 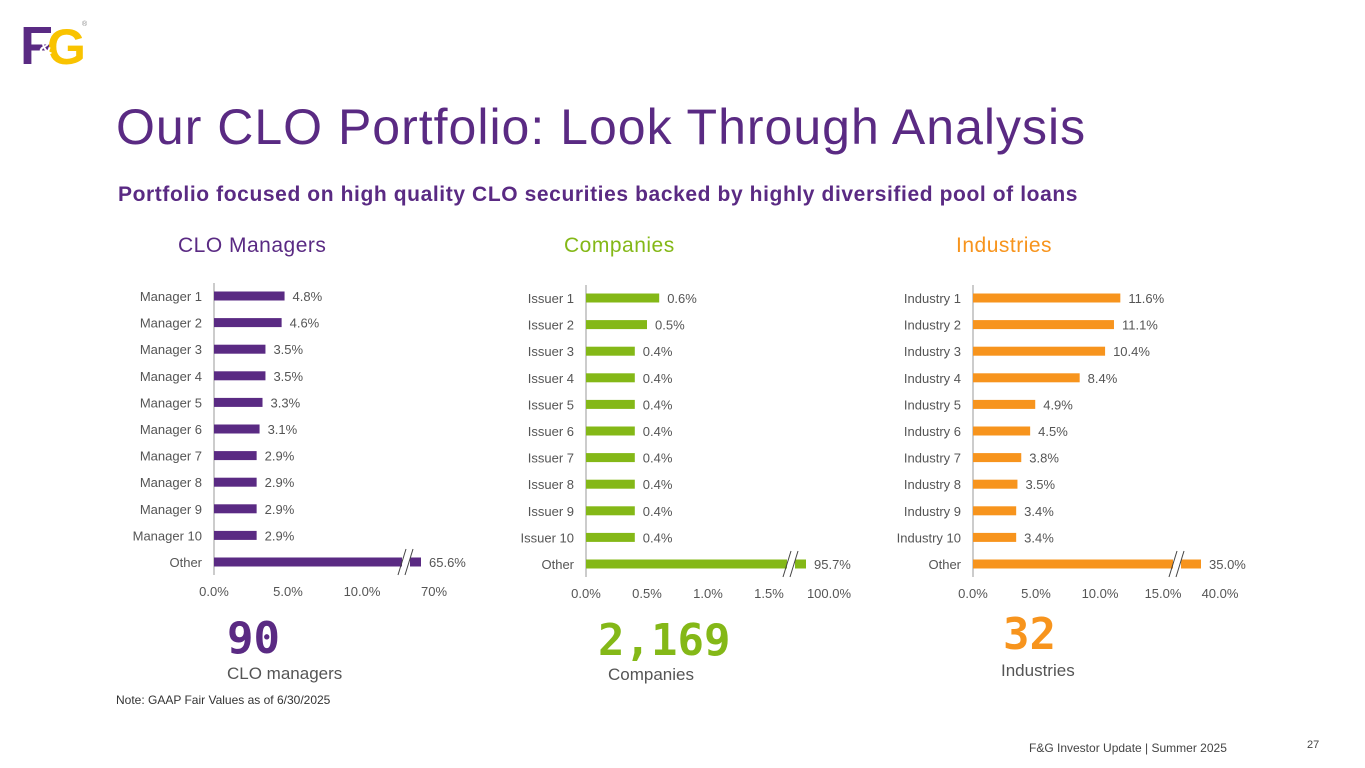 I want to click on industry-category-label: Industry 9, so click(x=932, y=511).